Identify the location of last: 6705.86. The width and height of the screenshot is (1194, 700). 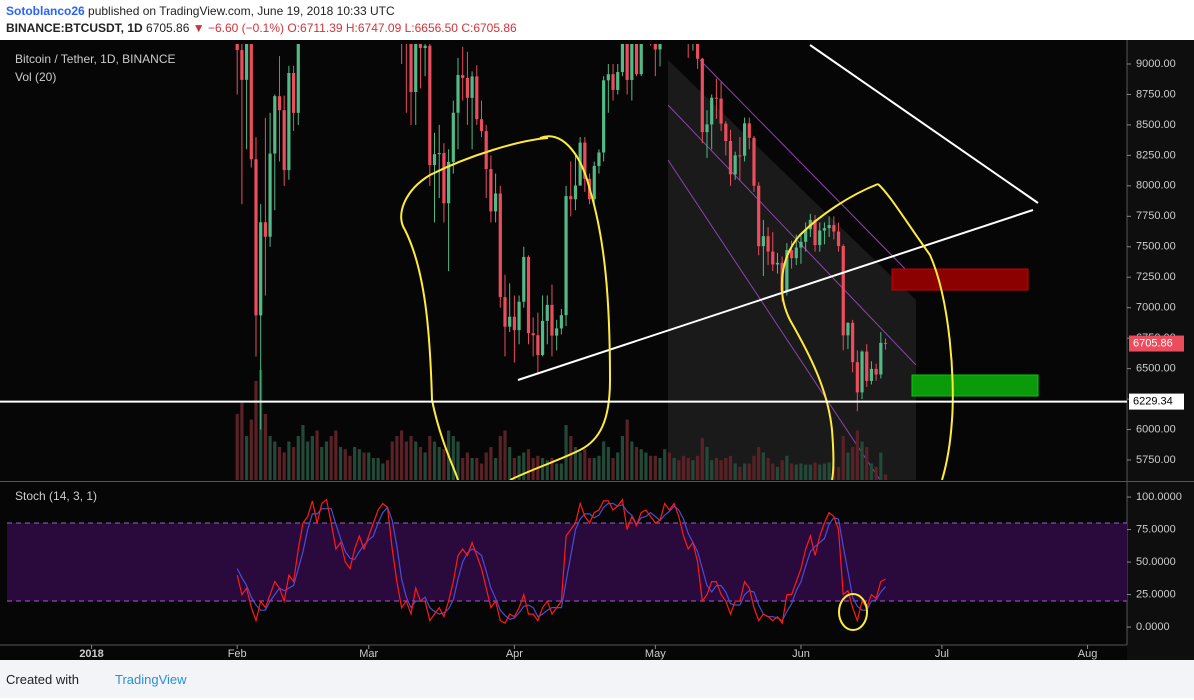
(168, 28).